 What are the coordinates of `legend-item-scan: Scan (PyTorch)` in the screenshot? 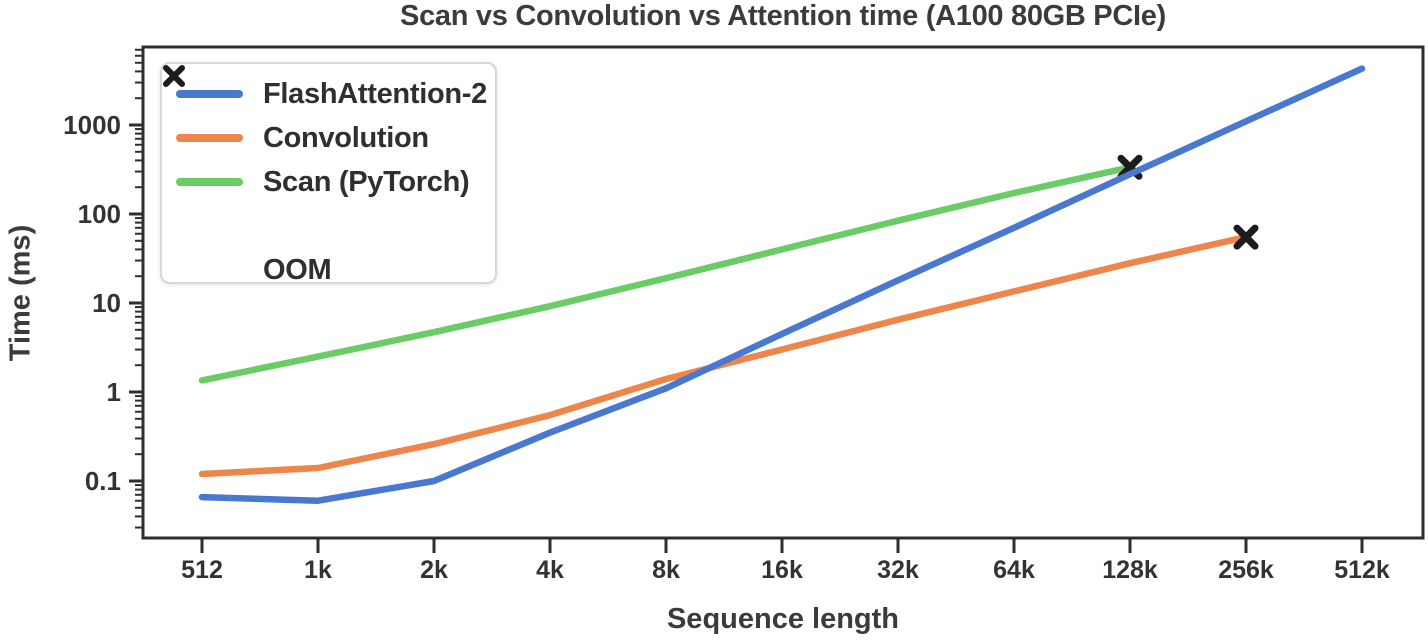 It's located at (328, 182).